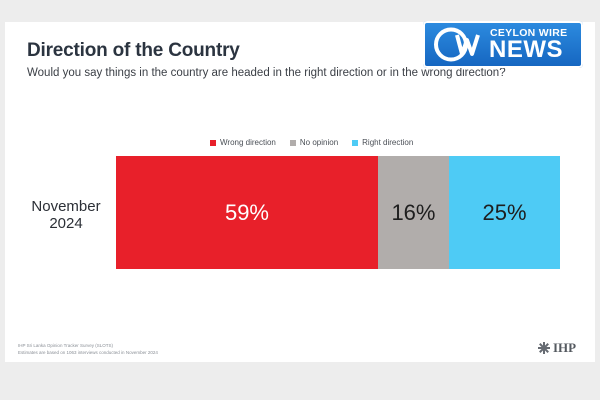 This screenshot has width=600, height=400. I want to click on chart-legend: Wrong direction No opinion Right direction, so click(311, 142).